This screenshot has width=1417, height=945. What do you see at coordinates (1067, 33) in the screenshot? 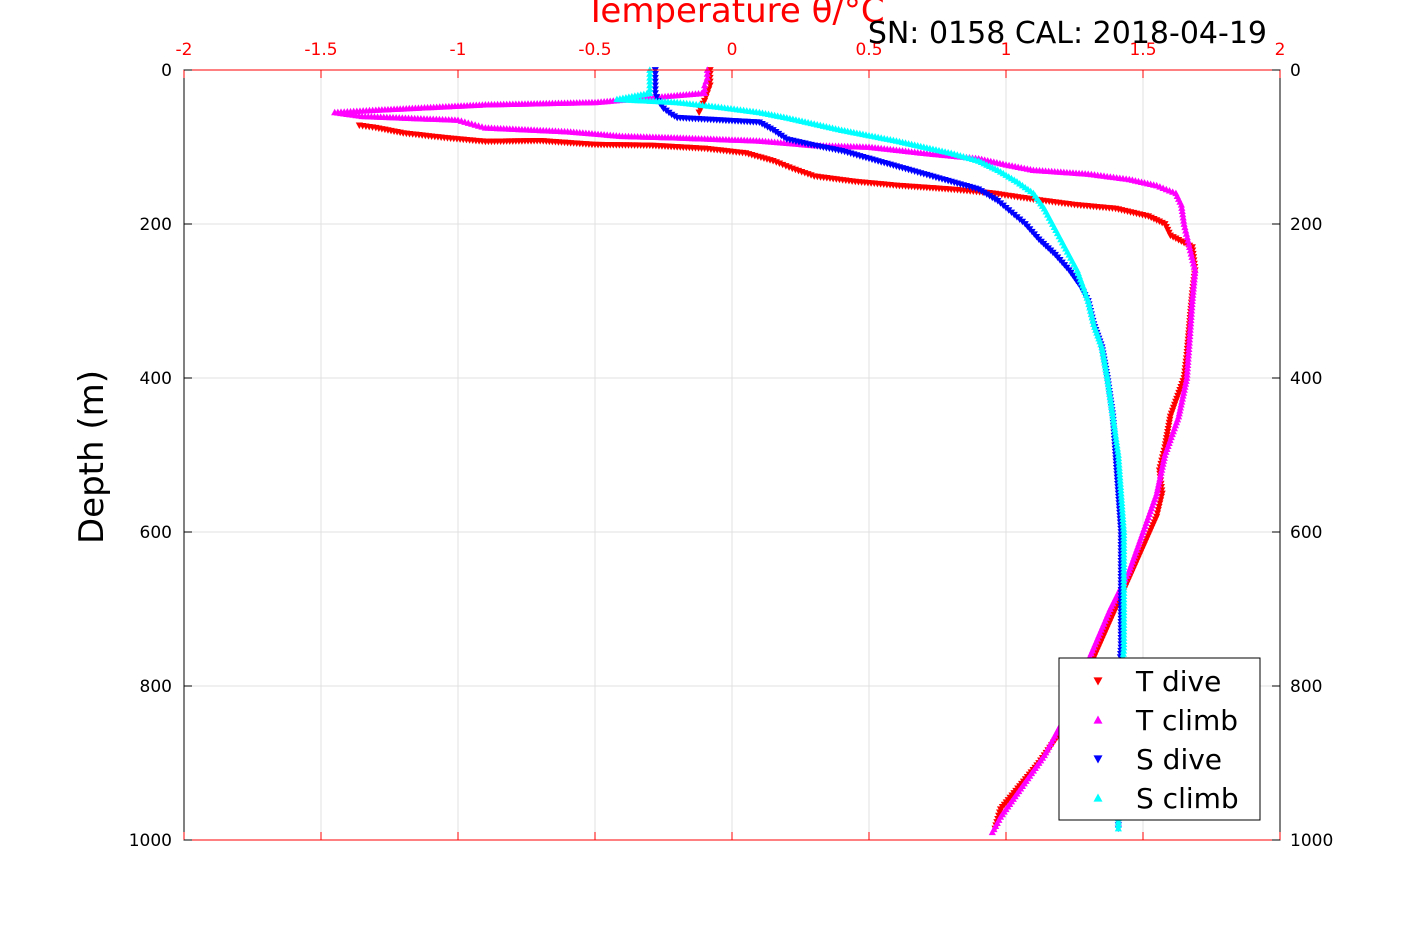
I see `subtitle: SN: 0158 CAL: 2018-04-19` at bounding box center [1067, 33].